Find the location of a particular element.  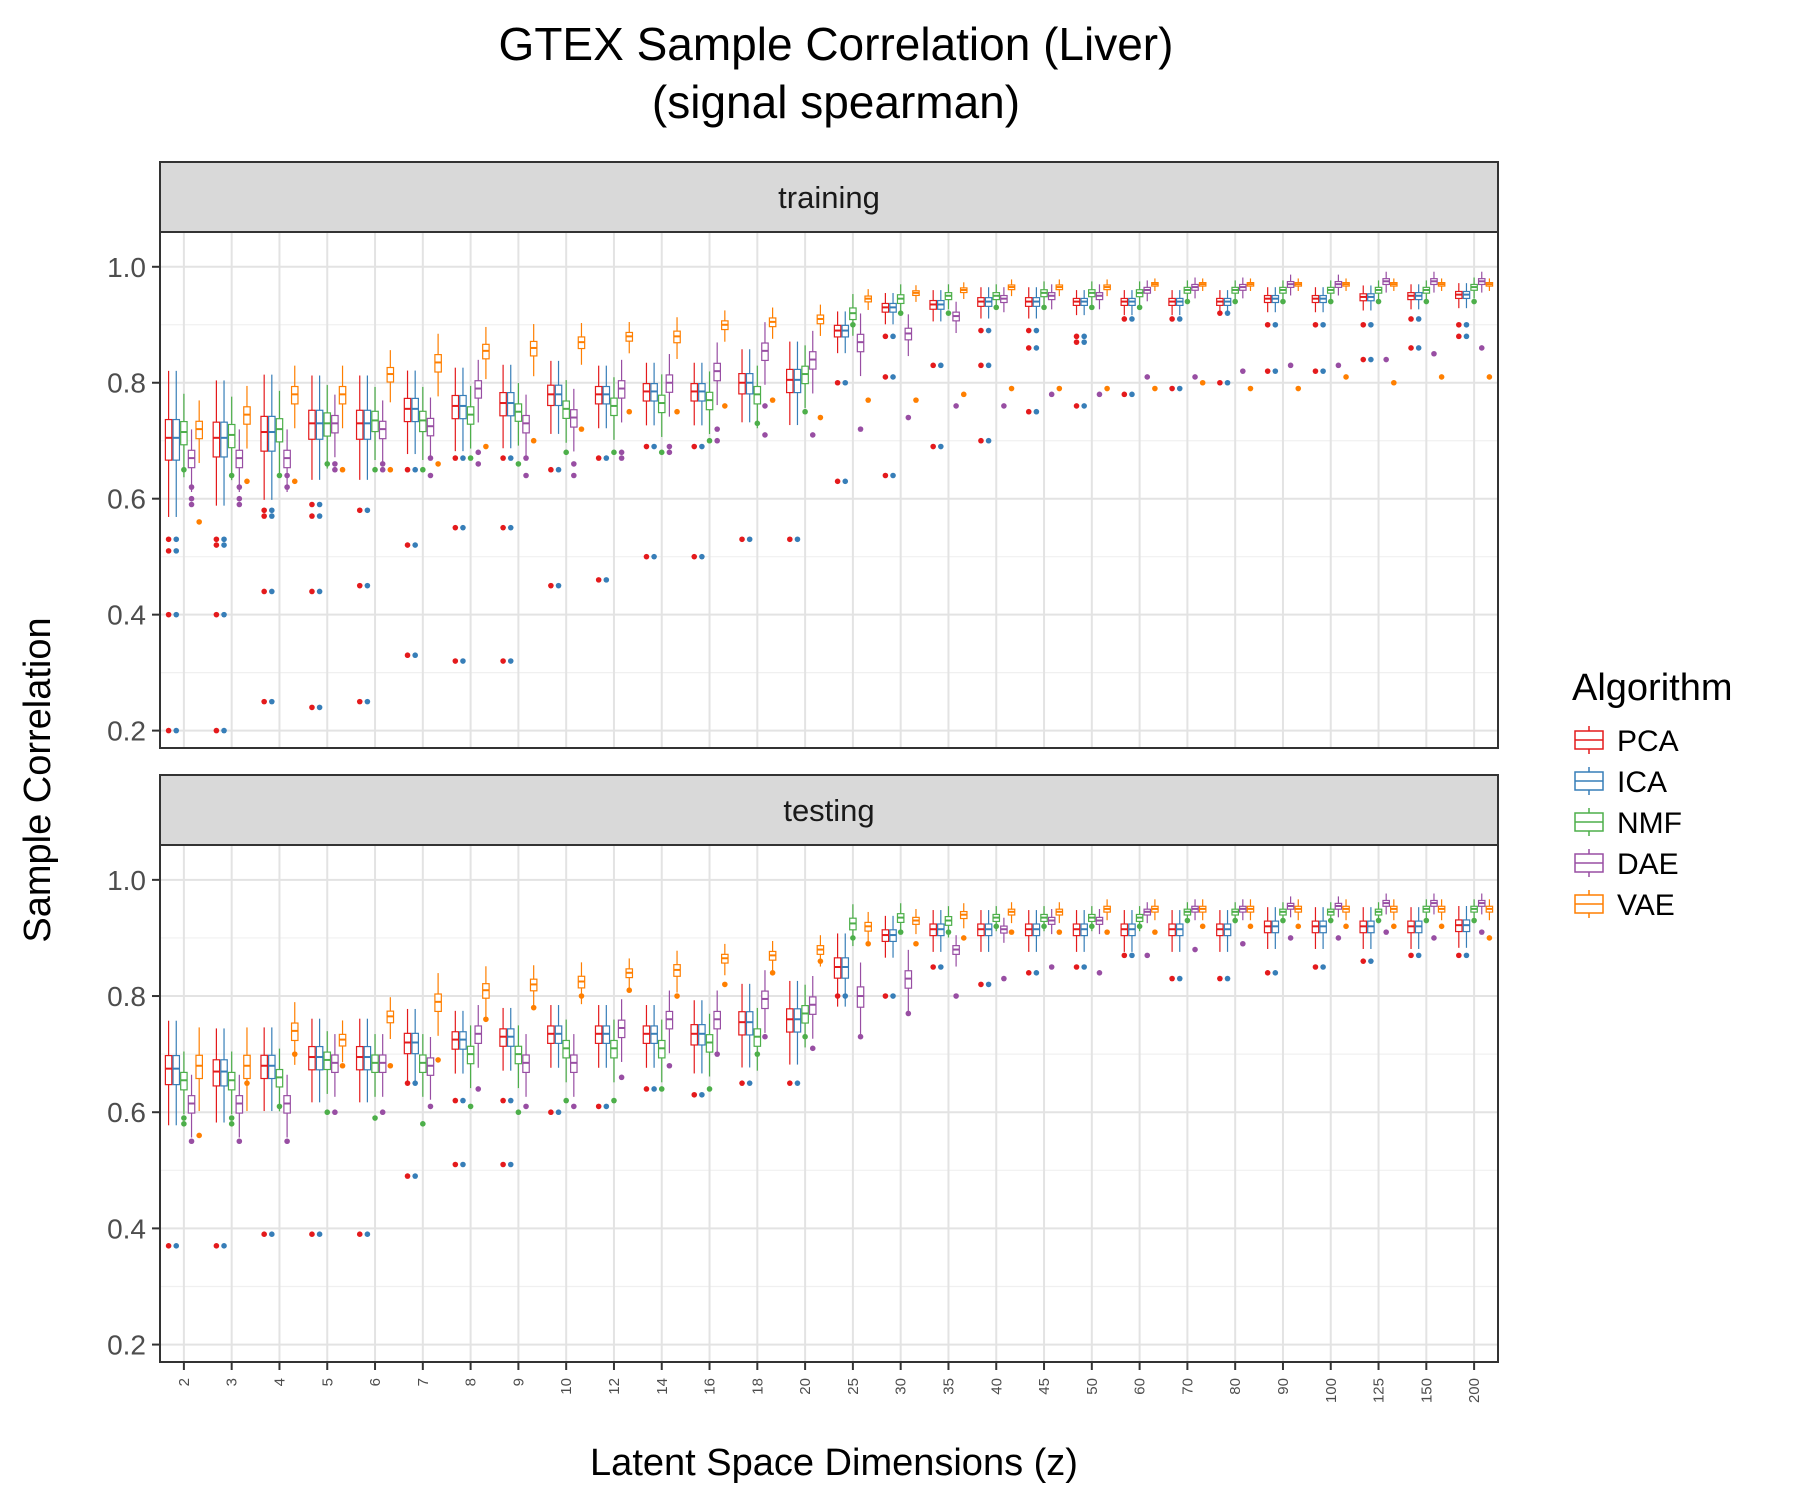

y-tick-label: 0.4 is located at coordinates (126, 1228).